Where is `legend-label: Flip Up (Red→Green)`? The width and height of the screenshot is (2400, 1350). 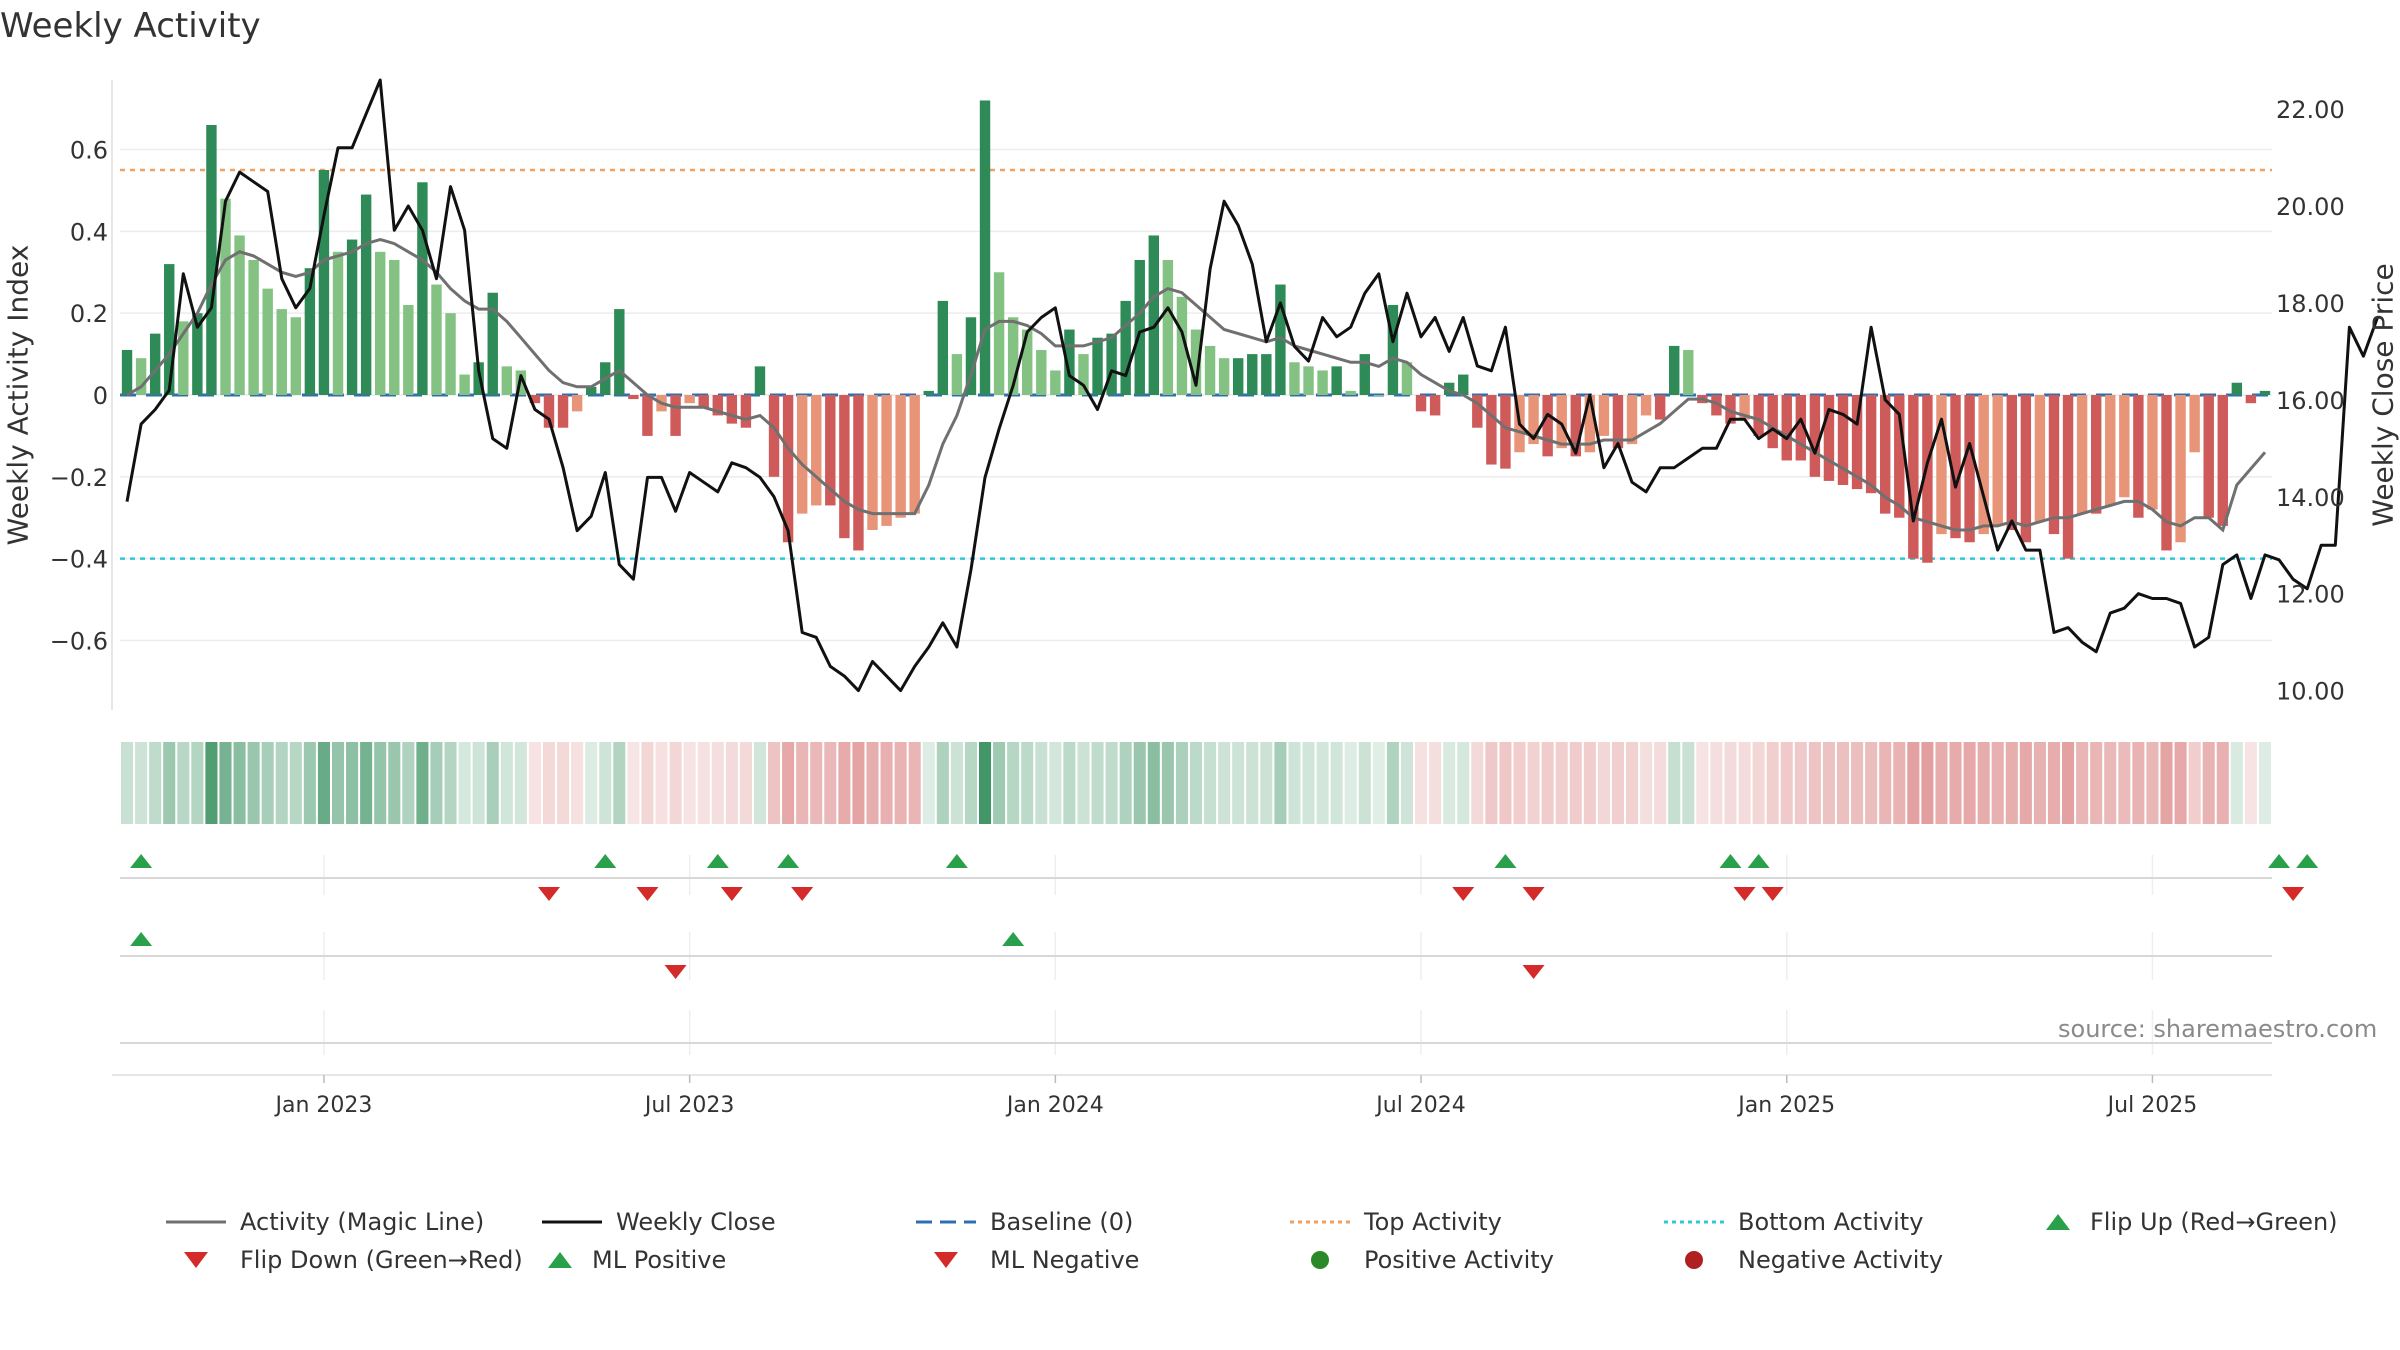 legend-label: Flip Up (Red→Green) is located at coordinates (2214, 1222).